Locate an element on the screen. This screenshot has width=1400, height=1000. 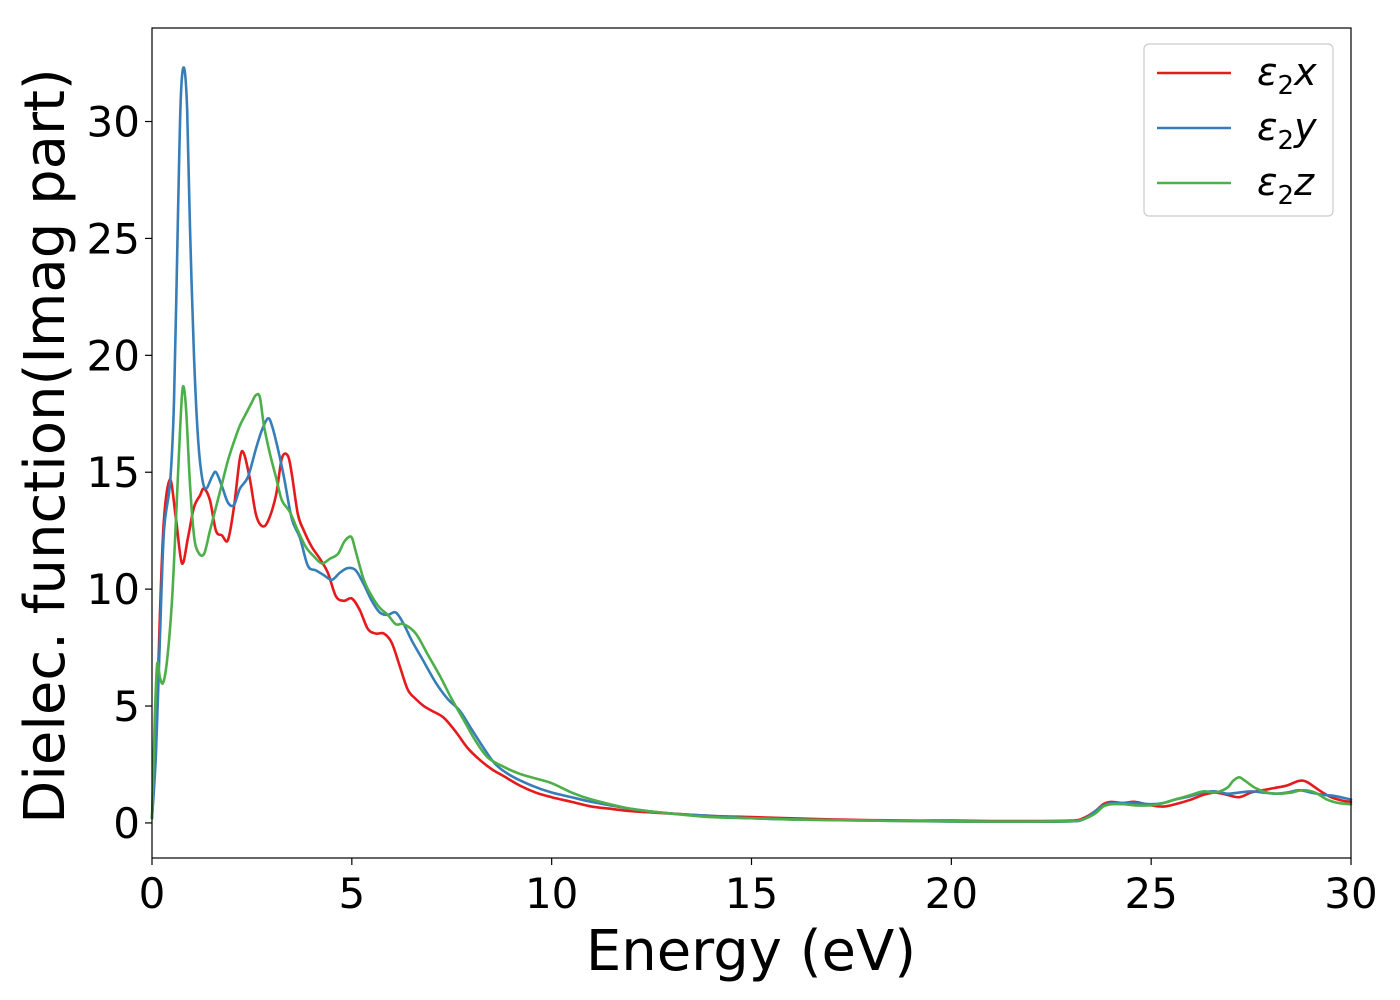
x-axis: 0 5 10 15 20 25 30 is located at coordinates (758, 888).